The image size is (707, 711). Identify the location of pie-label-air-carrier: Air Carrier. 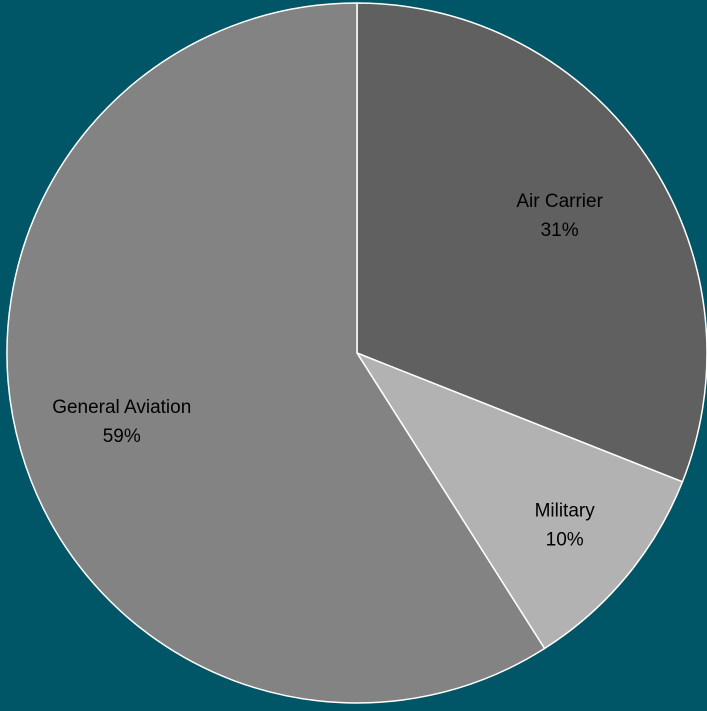
(559, 201).